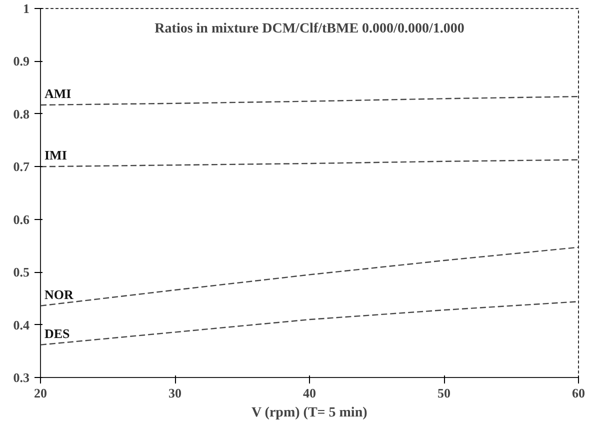 Image resolution: width=593 pixels, height=423 pixels. I want to click on y-tick-label: 0.4, so click(21, 324).